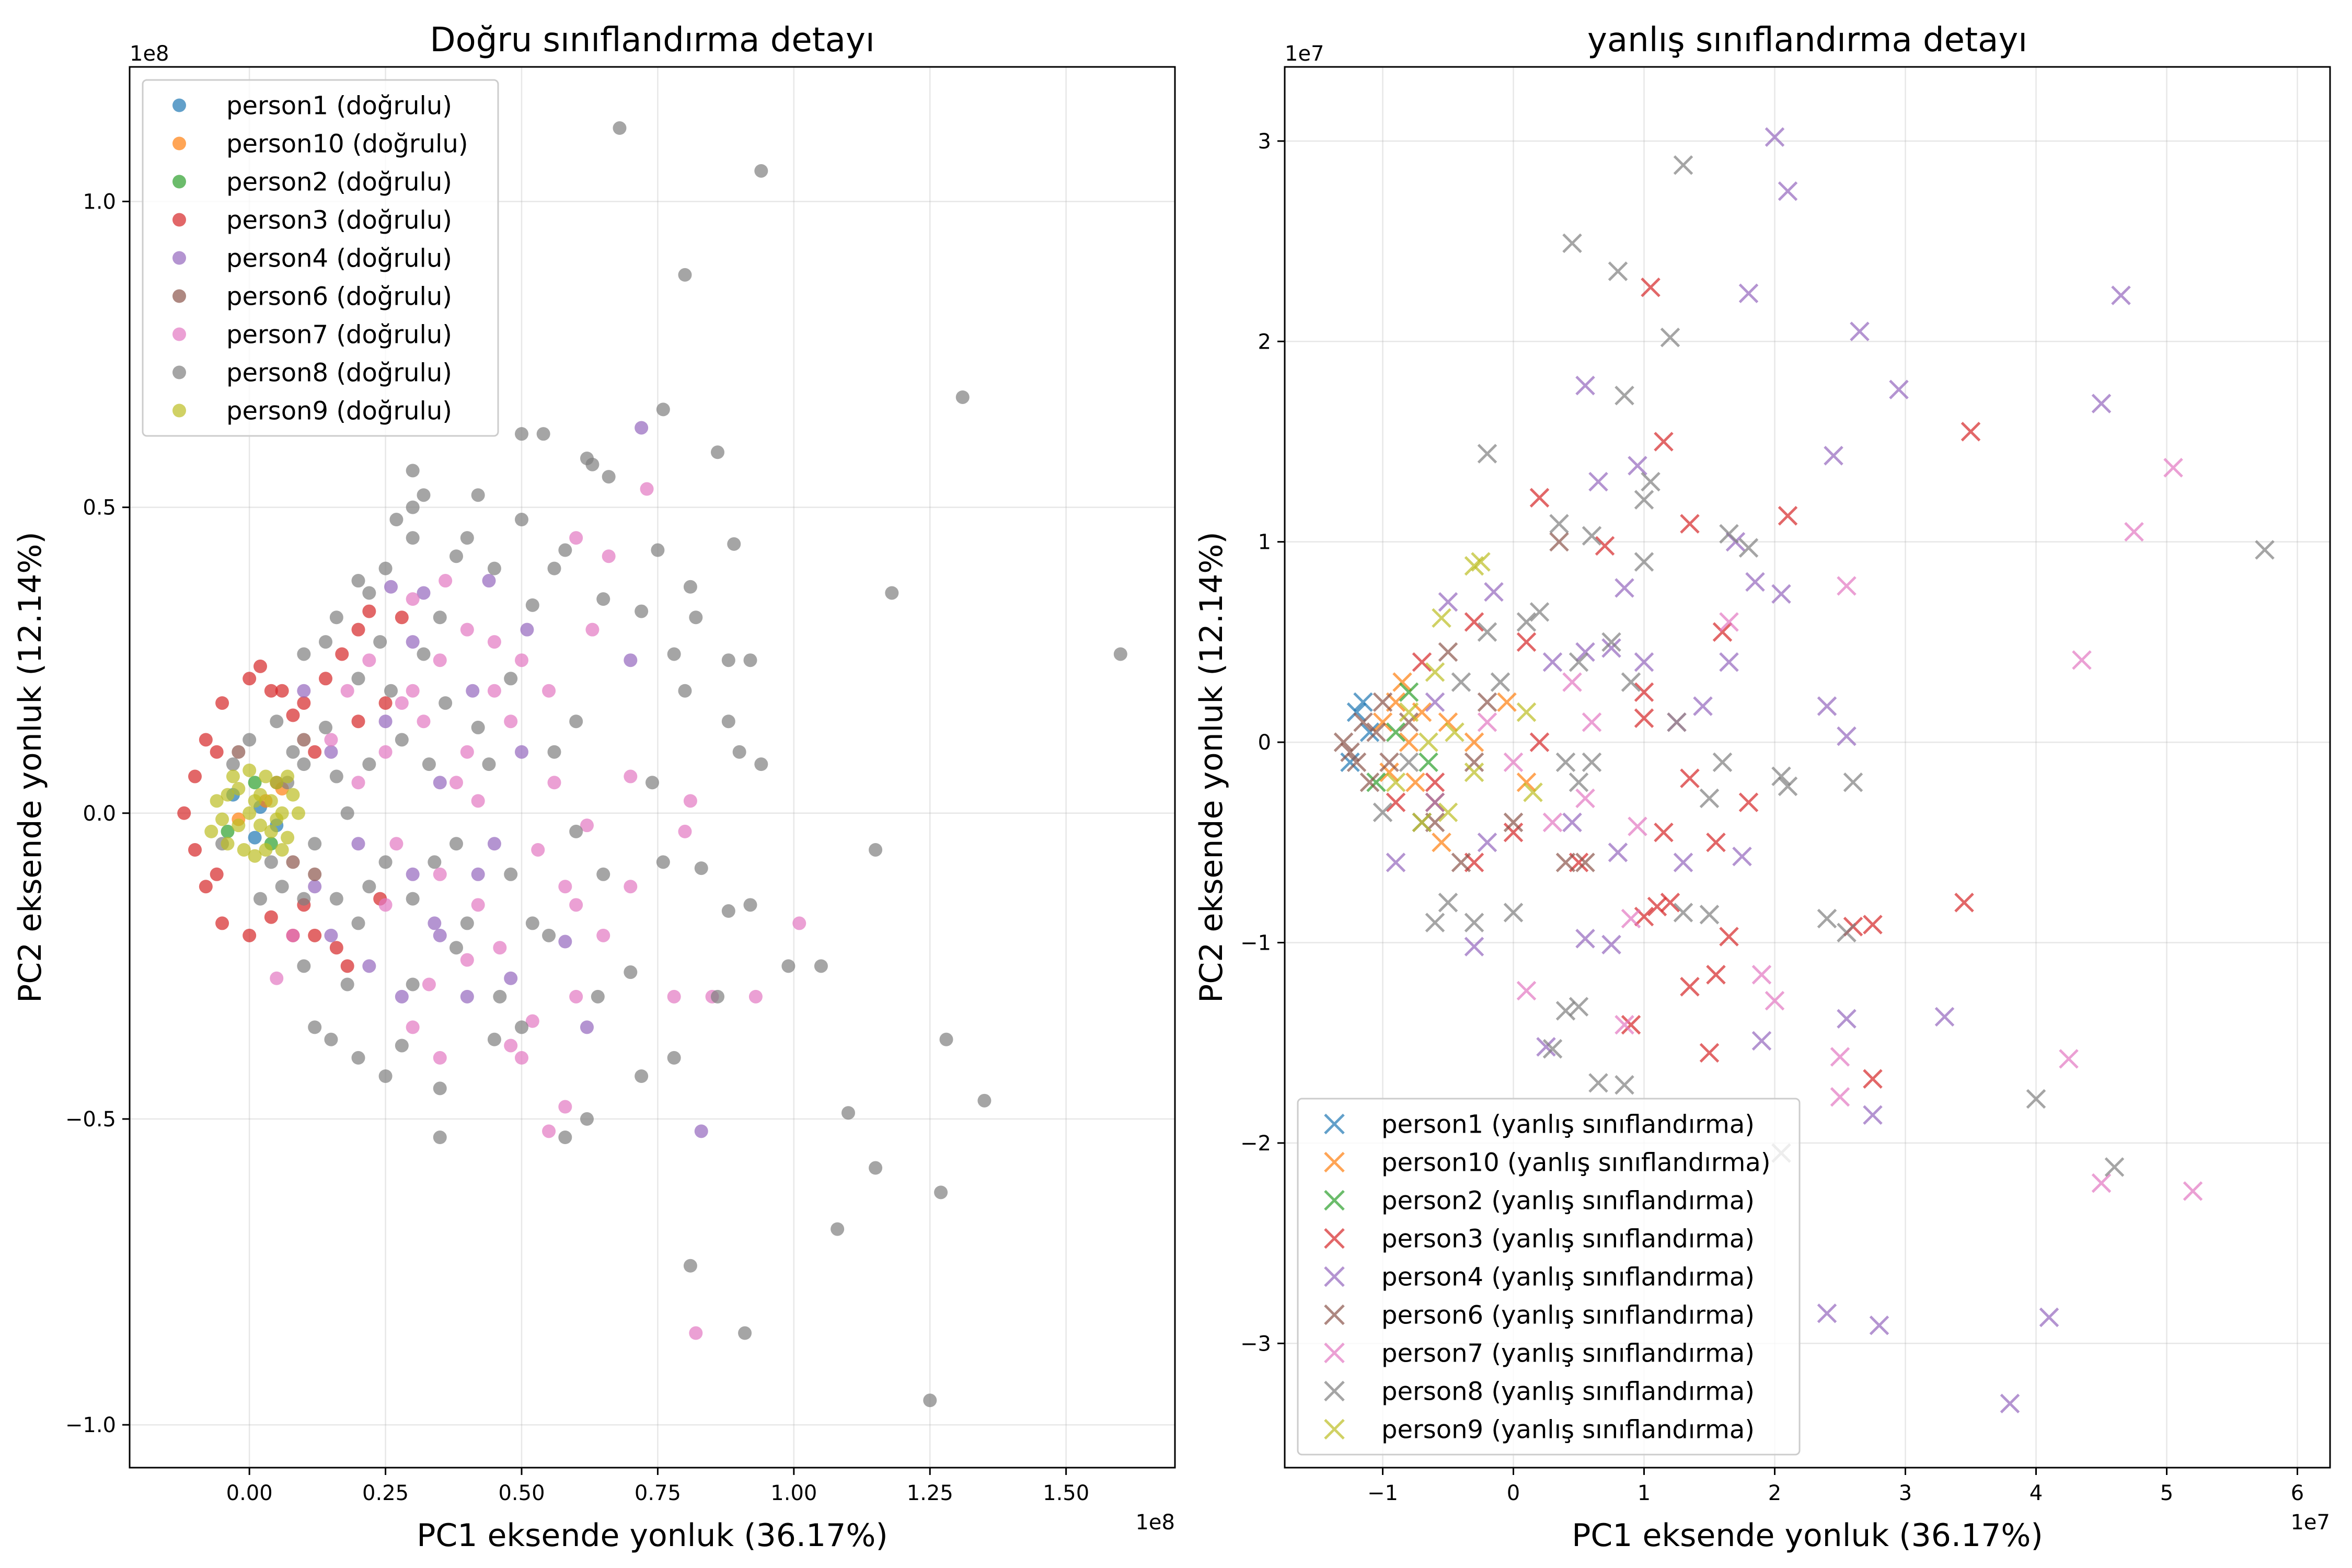 This screenshot has width=2352, height=1568. What do you see at coordinates (2297, 1493) in the screenshot?
I see `x-tick-label: 6` at bounding box center [2297, 1493].